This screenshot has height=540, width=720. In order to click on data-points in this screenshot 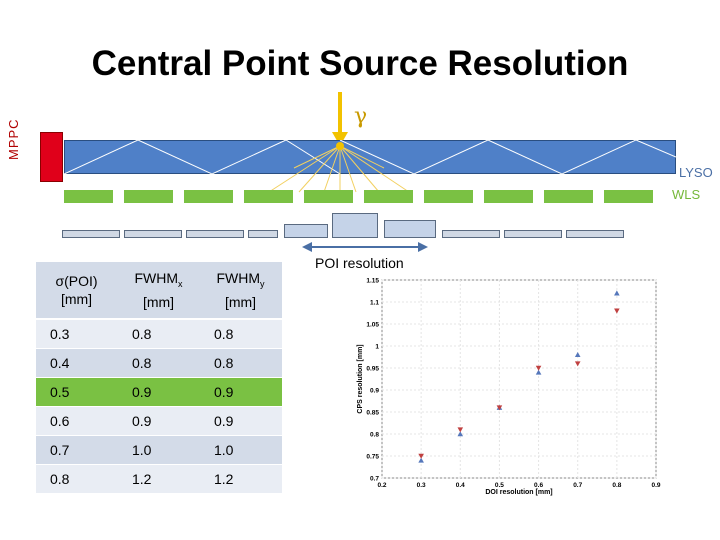, I will do `click(519, 376)`.